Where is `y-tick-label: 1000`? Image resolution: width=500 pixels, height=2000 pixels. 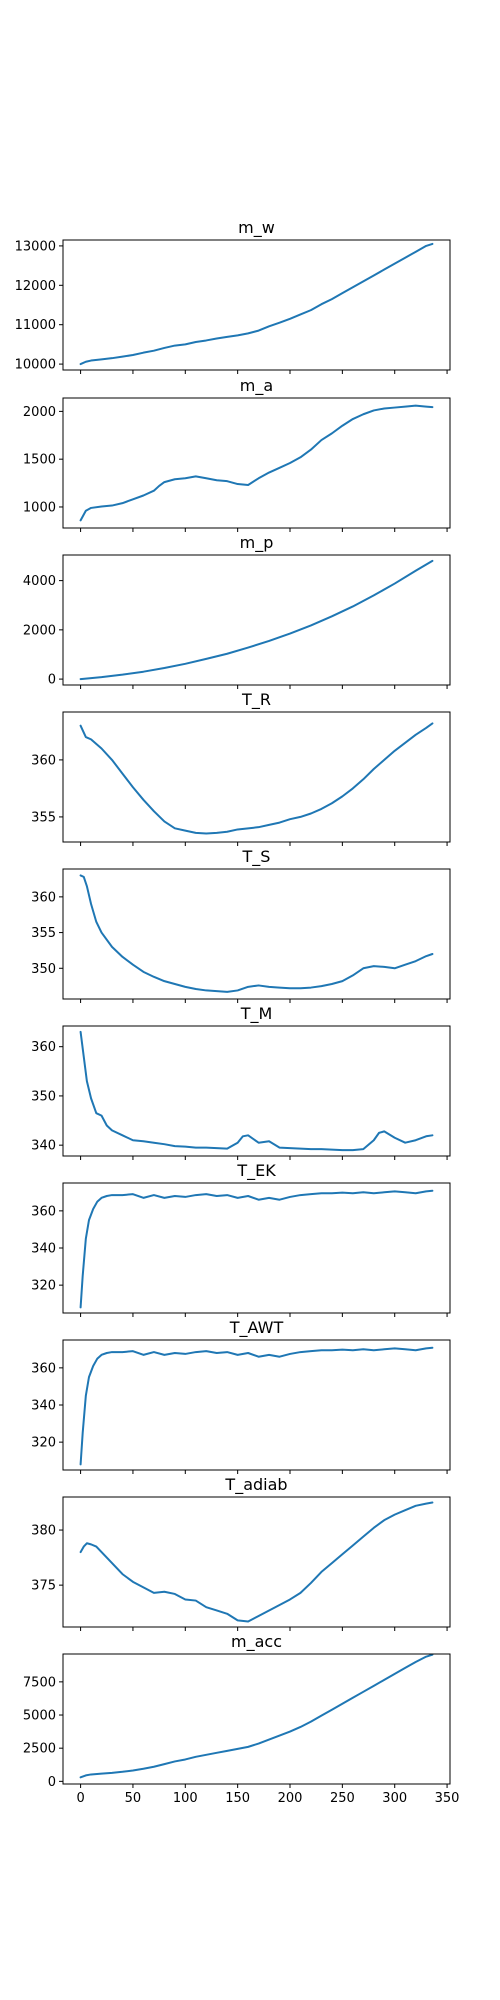
y-tick-label: 1000 is located at coordinates (39, 507).